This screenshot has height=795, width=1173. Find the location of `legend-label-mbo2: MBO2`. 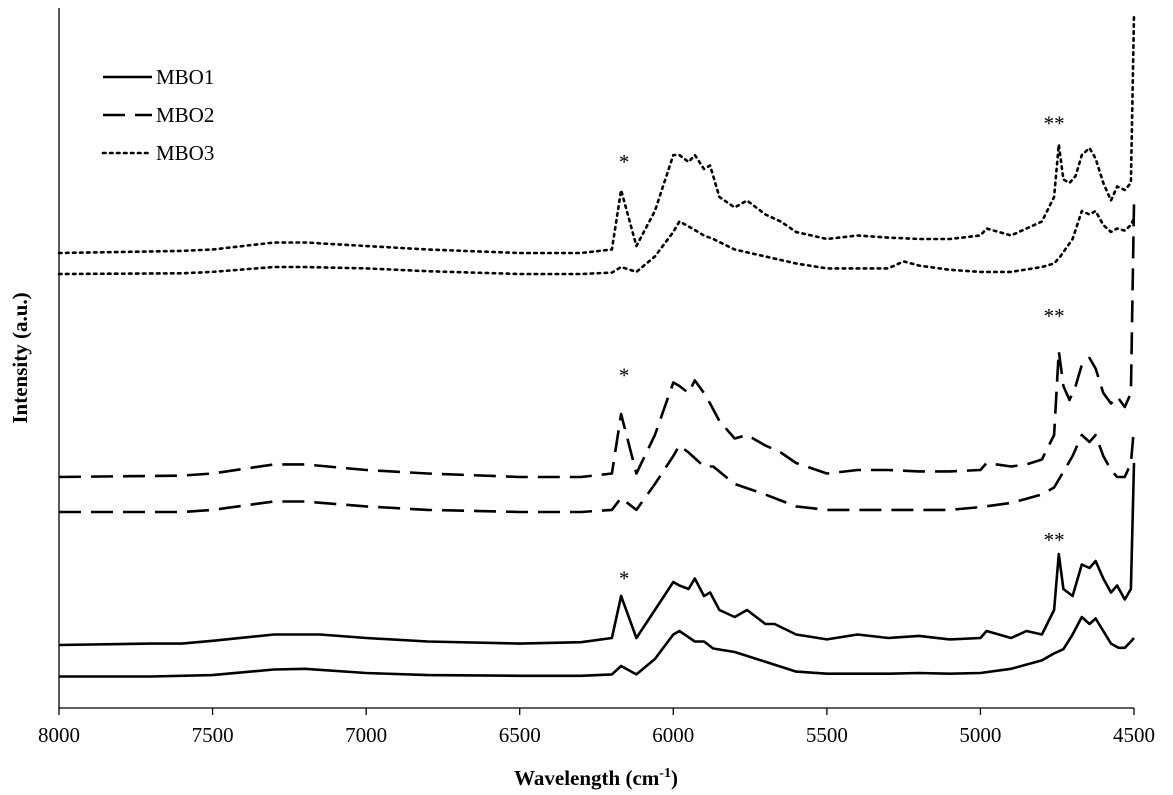

legend-label-mbo2: MBO2 is located at coordinates (185, 115).